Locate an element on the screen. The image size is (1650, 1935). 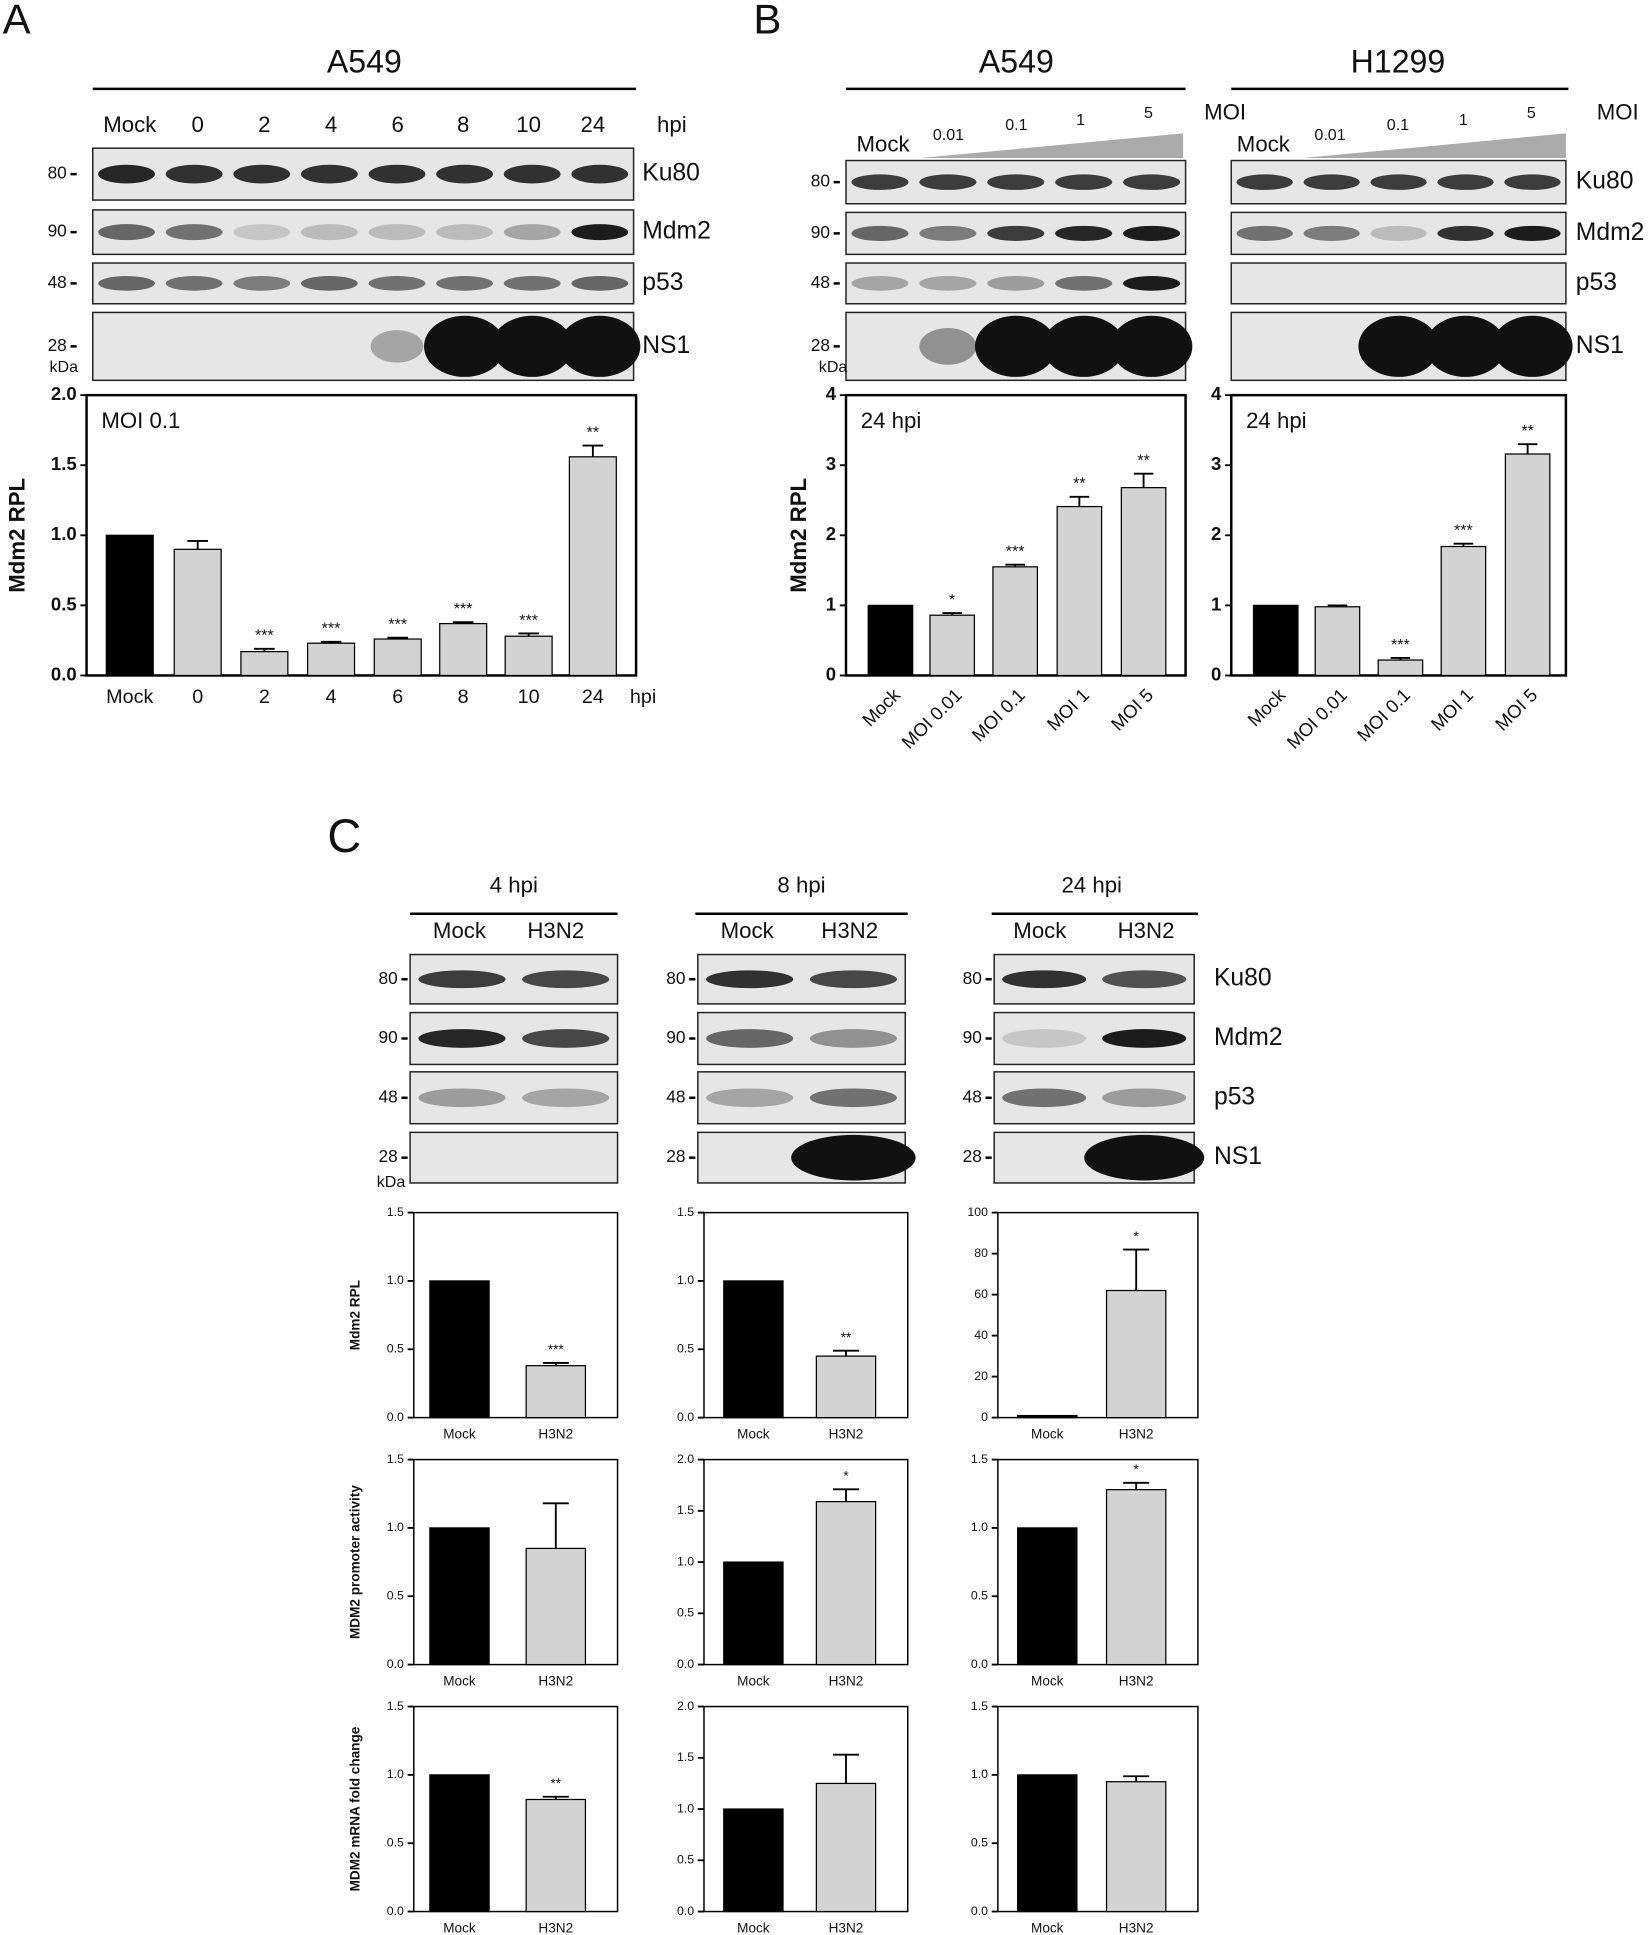
x-tick-label: 2 is located at coordinates (264, 697).